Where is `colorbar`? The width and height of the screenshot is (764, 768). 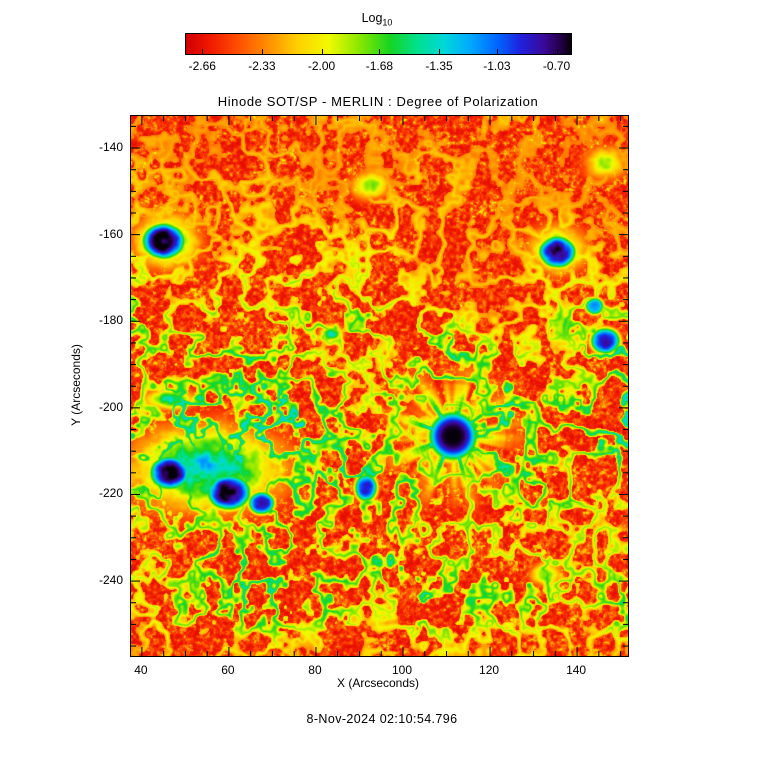 colorbar is located at coordinates (378, 44).